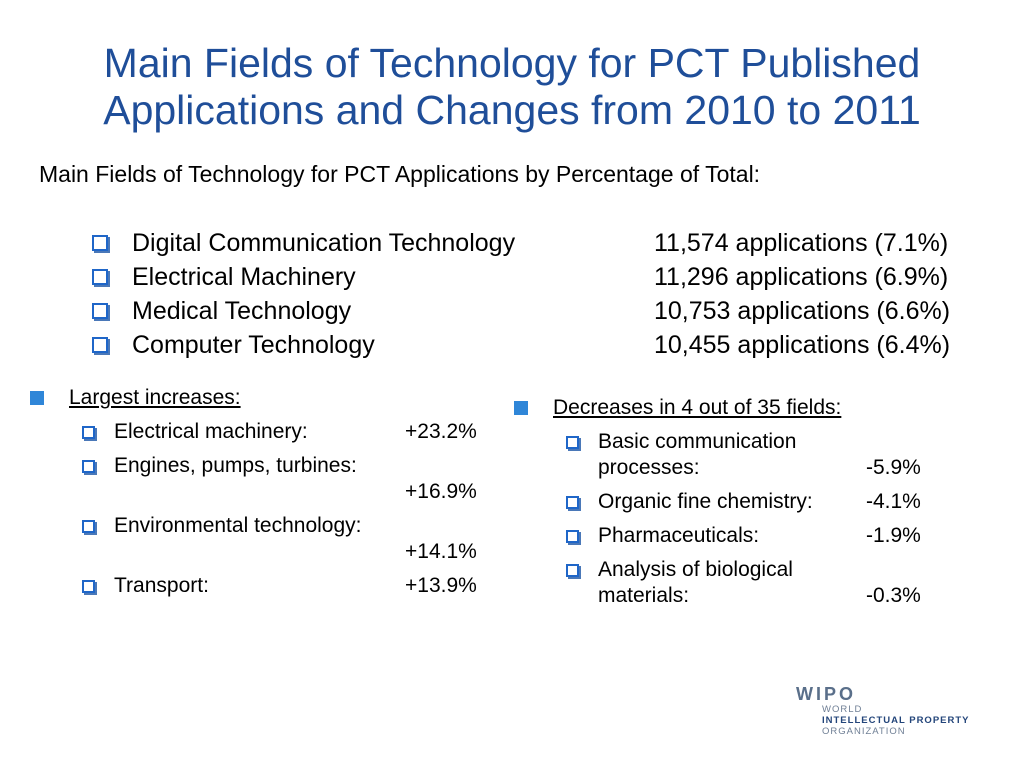 The image size is (1024, 768). What do you see at coordinates (279, 539) in the screenshot?
I see `list-item: Environmental technology: +14.1%` at bounding box center [279, 539].